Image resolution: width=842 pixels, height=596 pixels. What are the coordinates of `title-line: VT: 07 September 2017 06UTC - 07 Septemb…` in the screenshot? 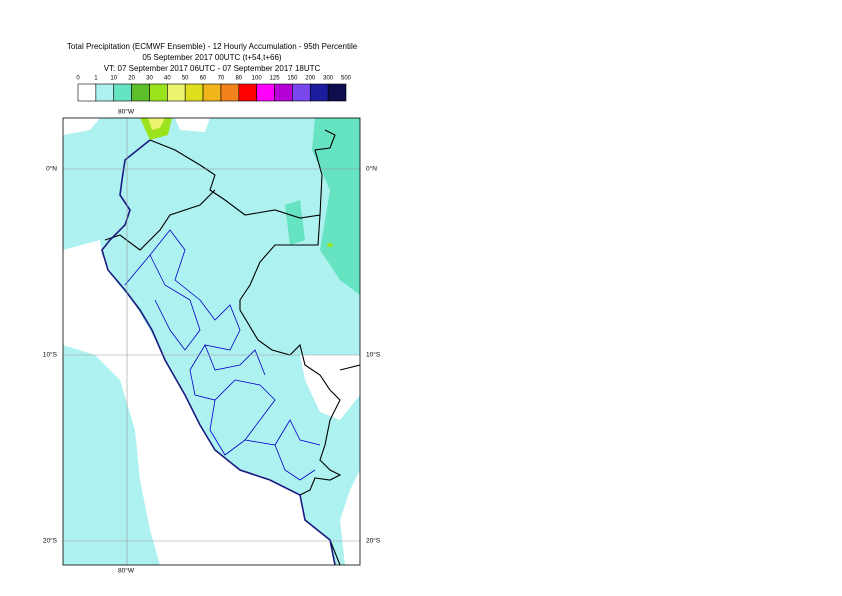 It's located at (212, 68).